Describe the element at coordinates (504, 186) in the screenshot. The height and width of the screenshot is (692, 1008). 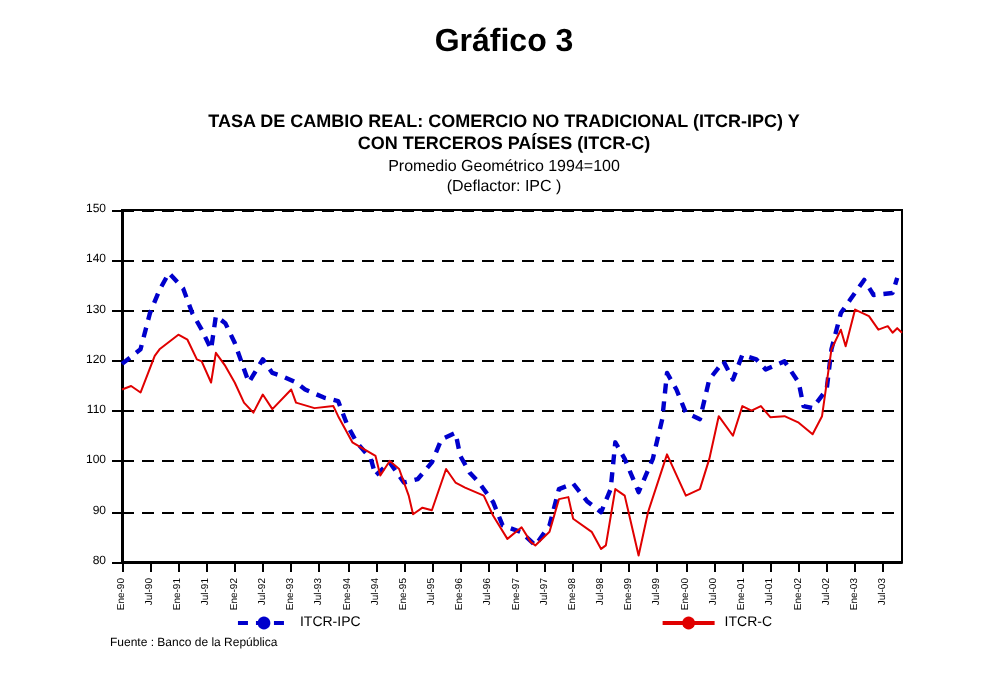
I see `text: (Deflactor: IPC )` at that location.